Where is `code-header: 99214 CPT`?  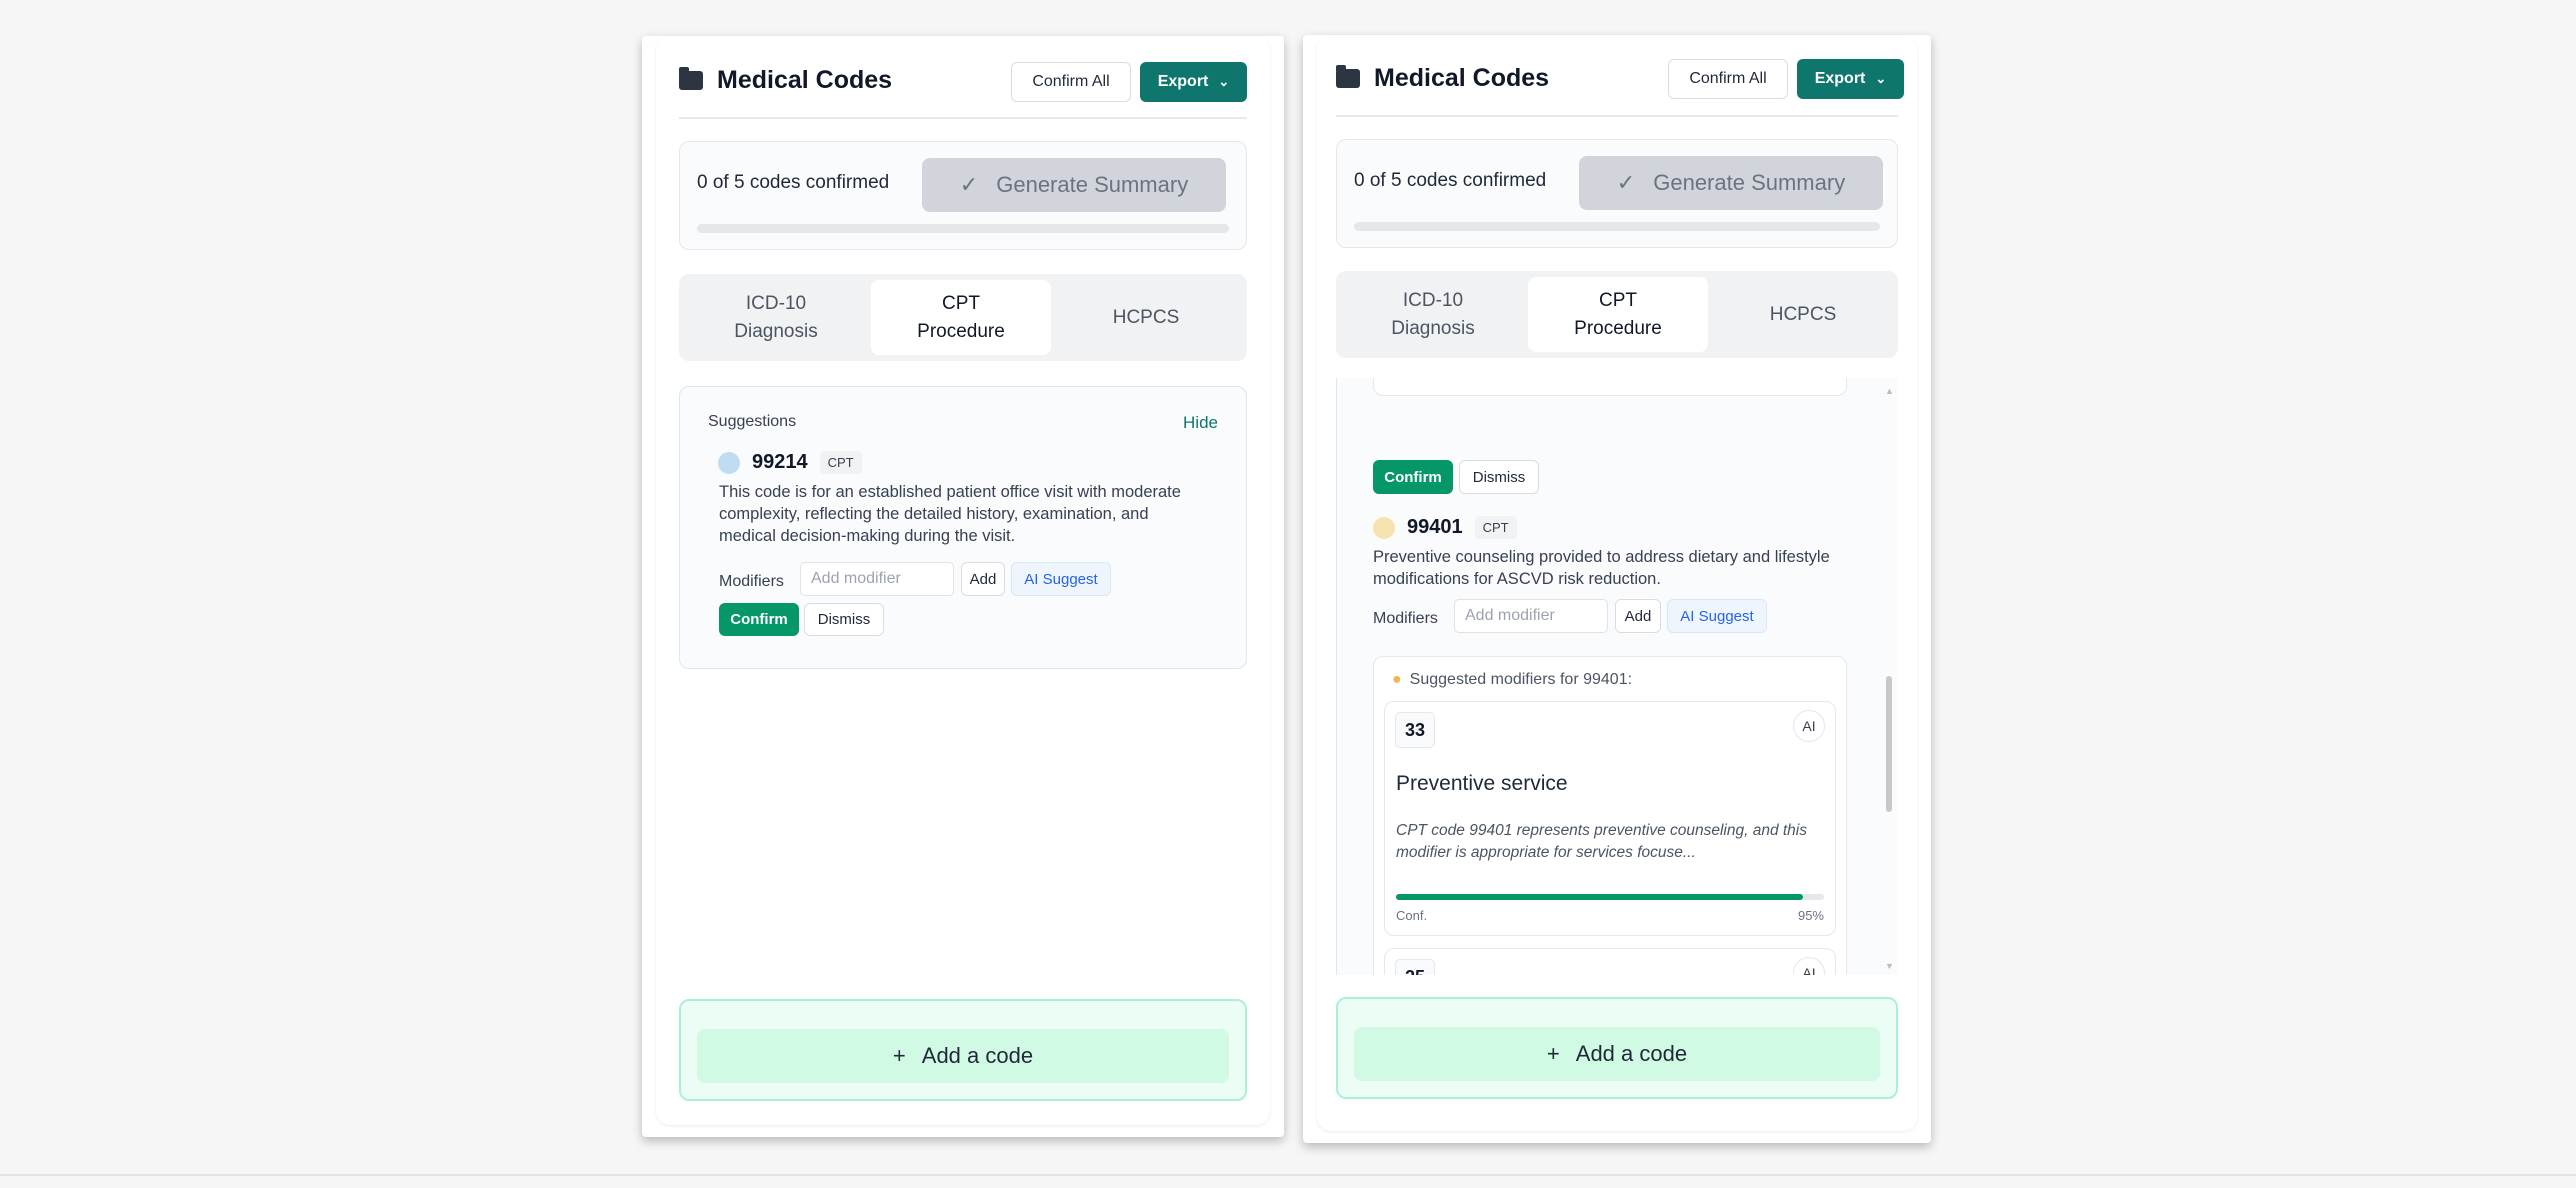 code-header: 99214 CPT is located at coordinates (790, 462).